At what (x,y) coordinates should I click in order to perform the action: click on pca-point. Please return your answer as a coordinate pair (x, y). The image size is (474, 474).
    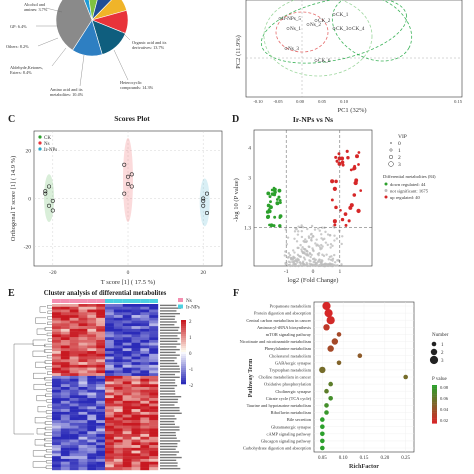
    Looking at the image, I should click on (288, 28).